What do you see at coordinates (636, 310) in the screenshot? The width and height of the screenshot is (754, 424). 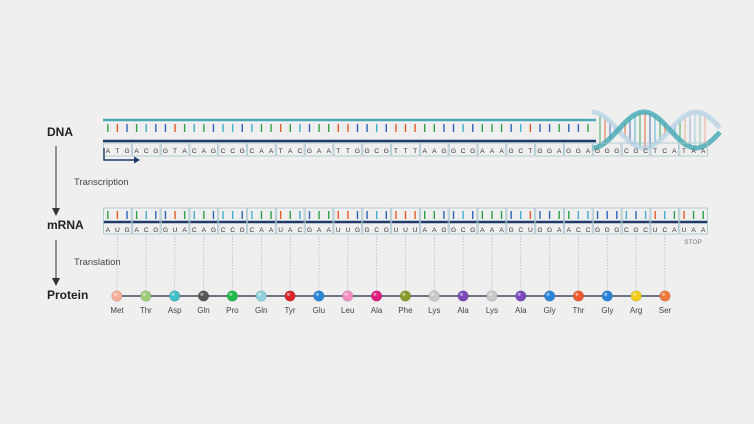 I see `amino-acid-label: Arg` at bounding box center [636, 310].